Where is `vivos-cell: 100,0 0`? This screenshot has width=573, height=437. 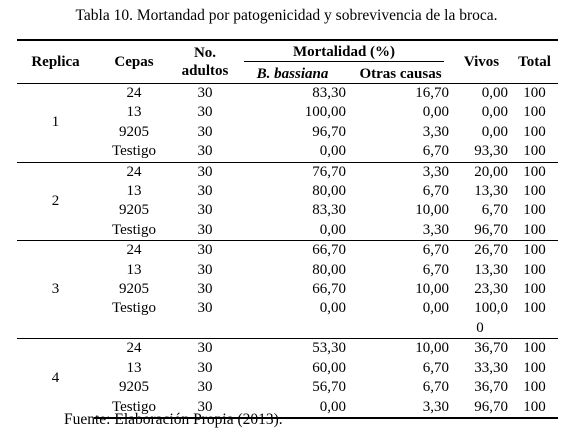
vivos-cell: 100,0 0 is located at coordinates (481, 318).